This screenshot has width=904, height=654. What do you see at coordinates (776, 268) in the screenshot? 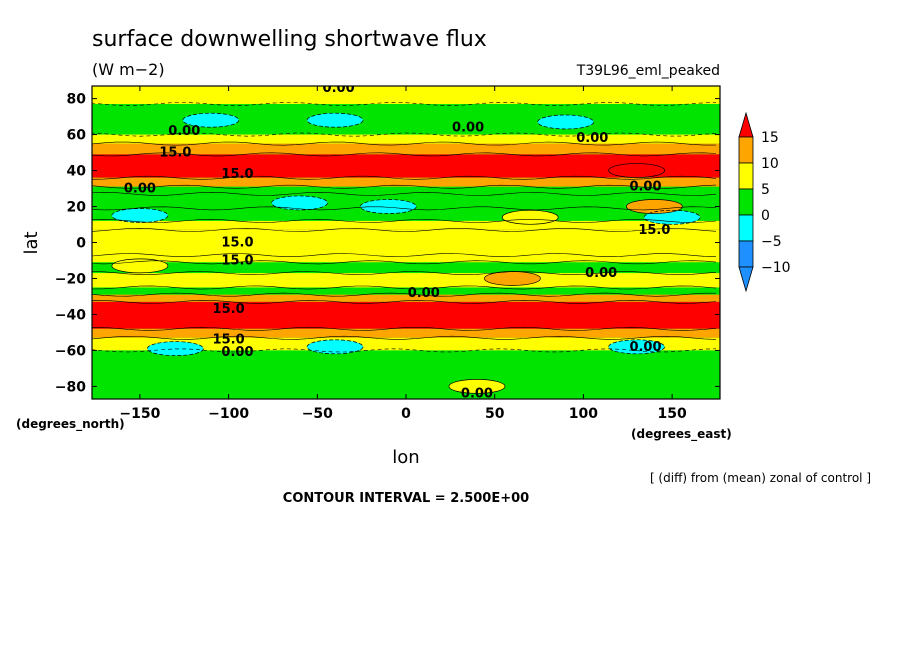
I see `colorbar-label: −10` at bounding box center [776, 268].